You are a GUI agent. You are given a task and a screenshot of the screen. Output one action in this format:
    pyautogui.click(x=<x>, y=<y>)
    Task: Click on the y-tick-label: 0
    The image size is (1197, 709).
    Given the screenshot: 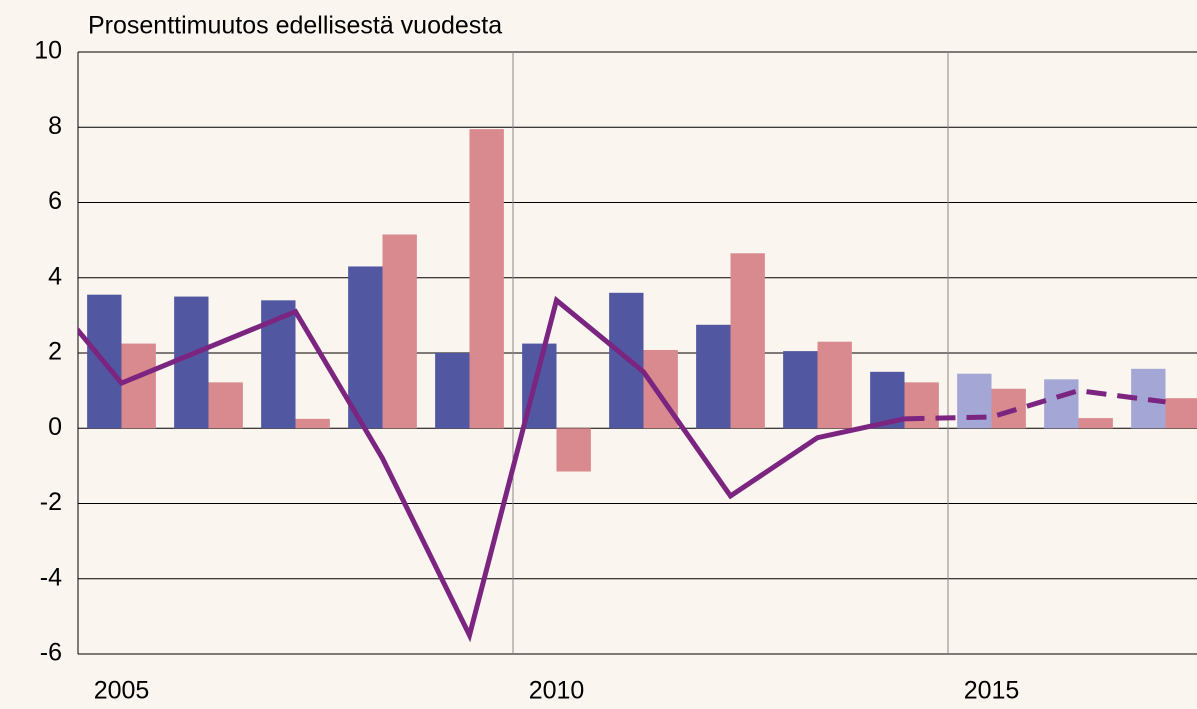 What is the action you would take?
    pyautogui.click(x=55, y=427)
    